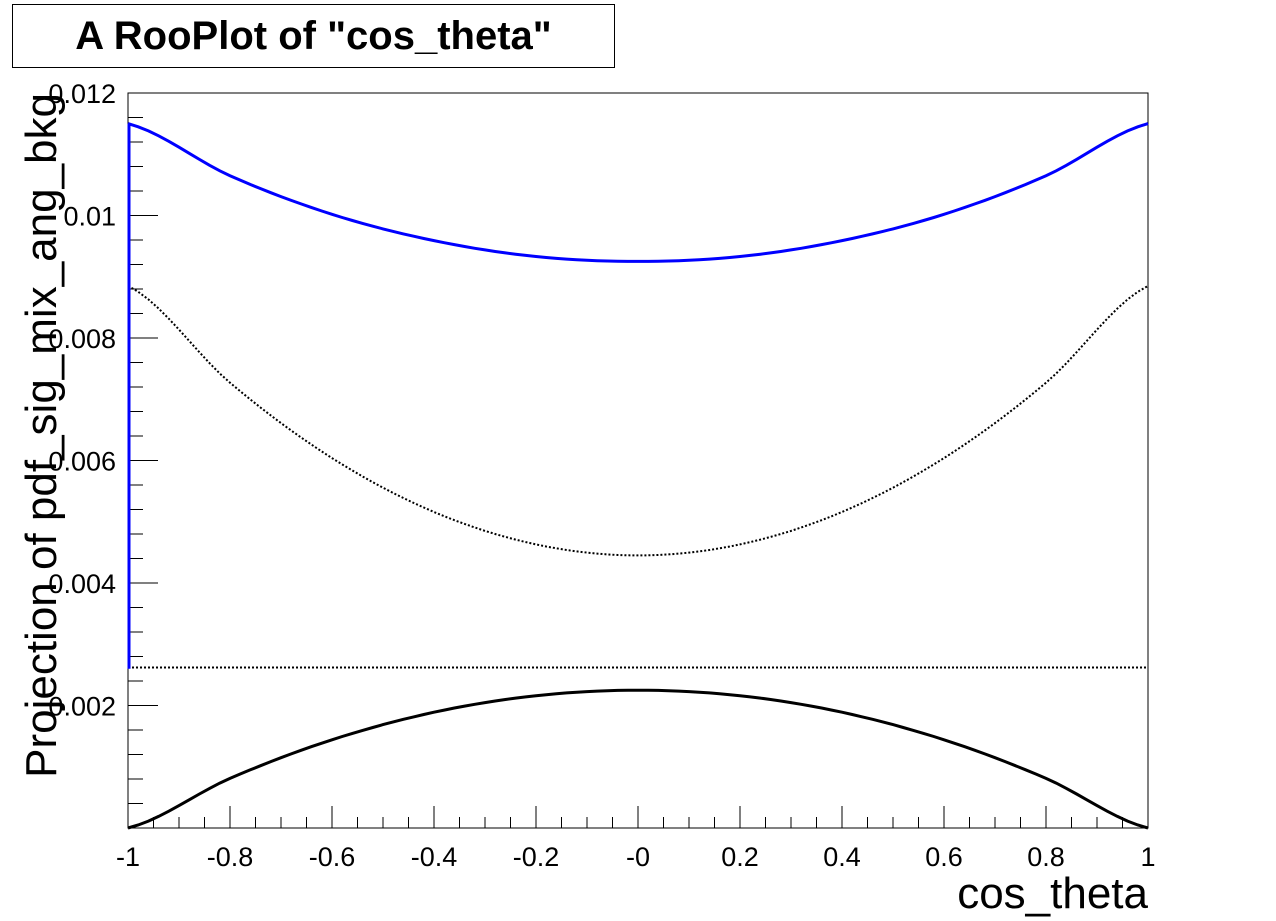 Image resolution: width=1276 pixels, height=921 pixels. I want to click on y-tick-label: 0.012, so click(82, 94).